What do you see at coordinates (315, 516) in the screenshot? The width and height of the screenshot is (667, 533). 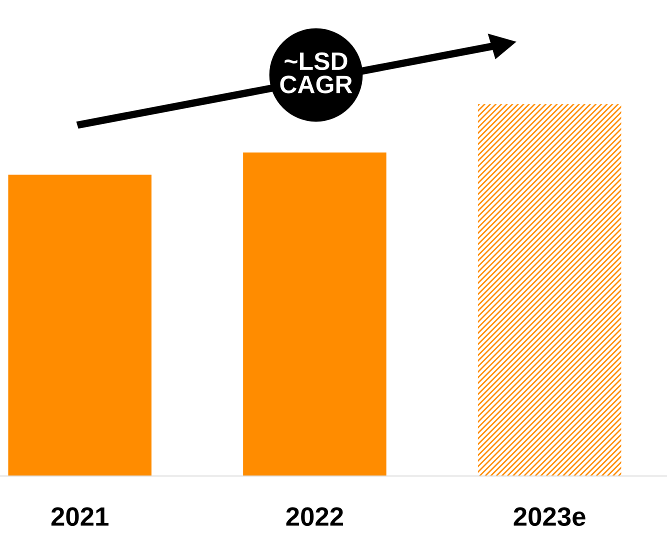 I see `x-tick-label: 2022` at bounding box center [315, 516].